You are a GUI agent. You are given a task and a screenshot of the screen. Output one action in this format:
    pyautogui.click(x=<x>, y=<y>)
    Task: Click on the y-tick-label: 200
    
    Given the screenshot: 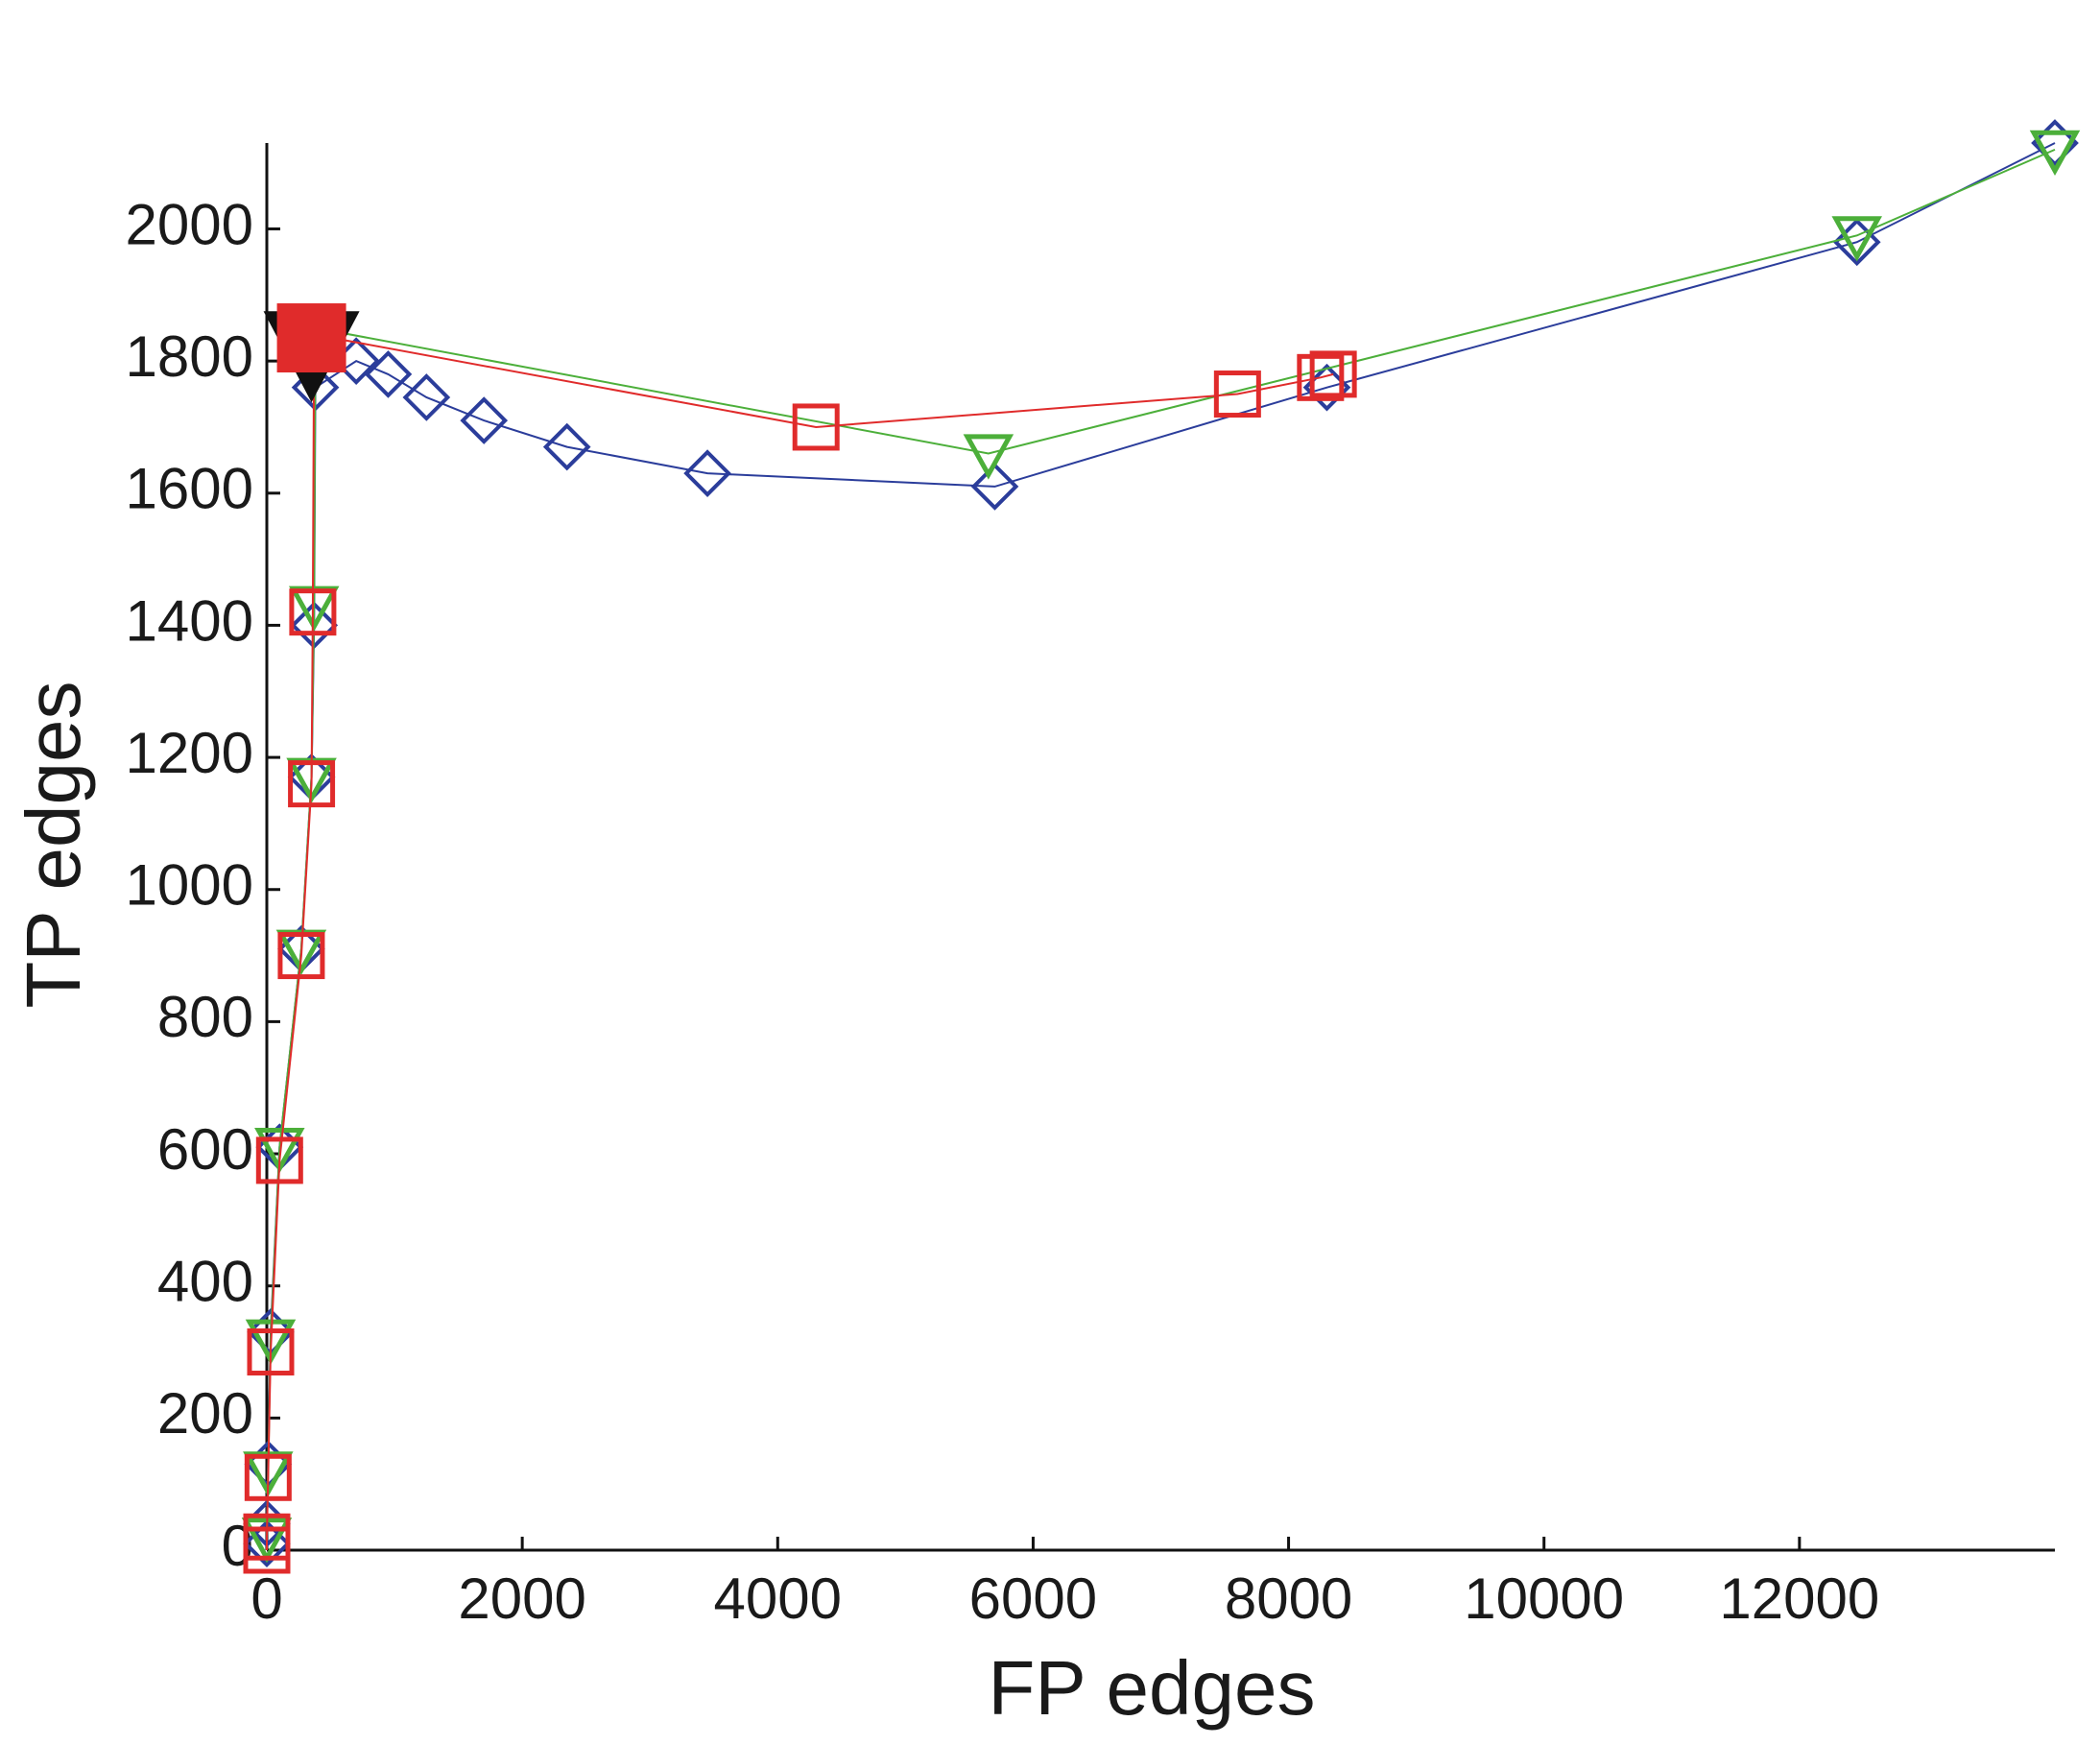 What is the action you would take?
    pyautogui.click(x=205, y=1413)
    